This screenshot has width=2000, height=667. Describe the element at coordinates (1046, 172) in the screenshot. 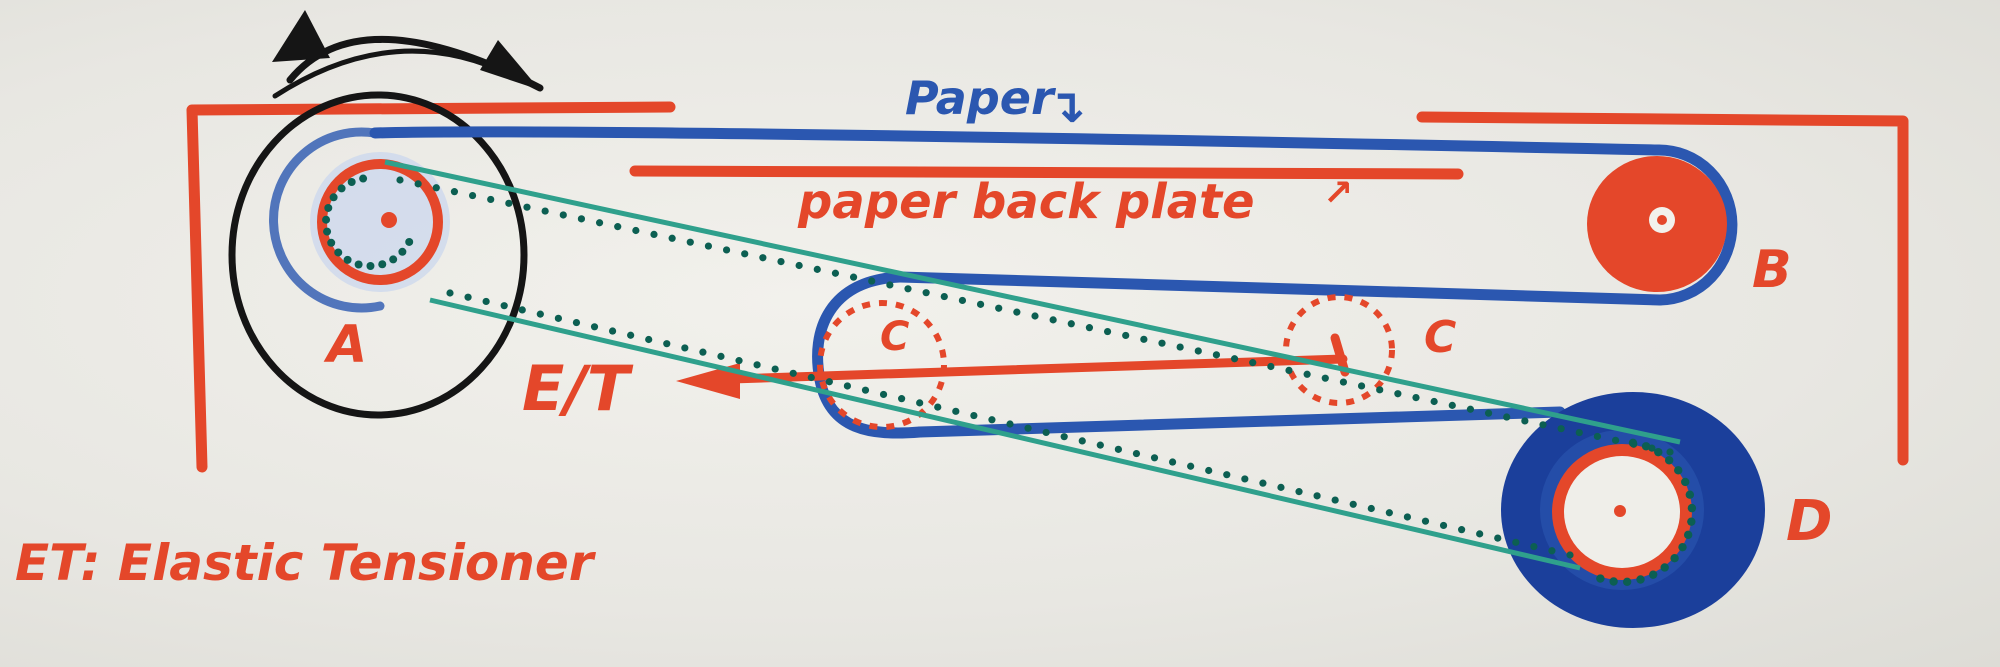

I see `paper-back-plate` at that location.